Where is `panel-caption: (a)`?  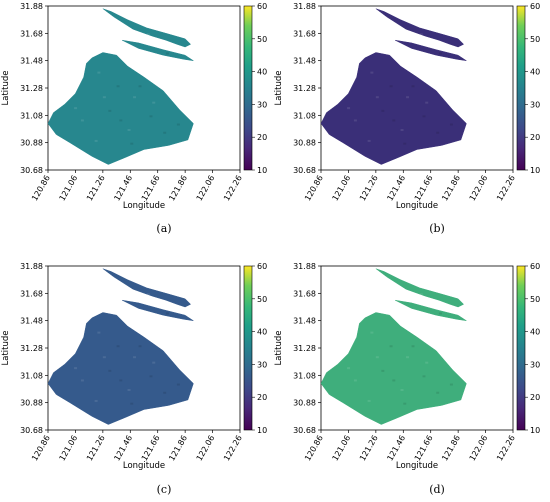 panel-caption: (a) is located at coordinates (163, 228).